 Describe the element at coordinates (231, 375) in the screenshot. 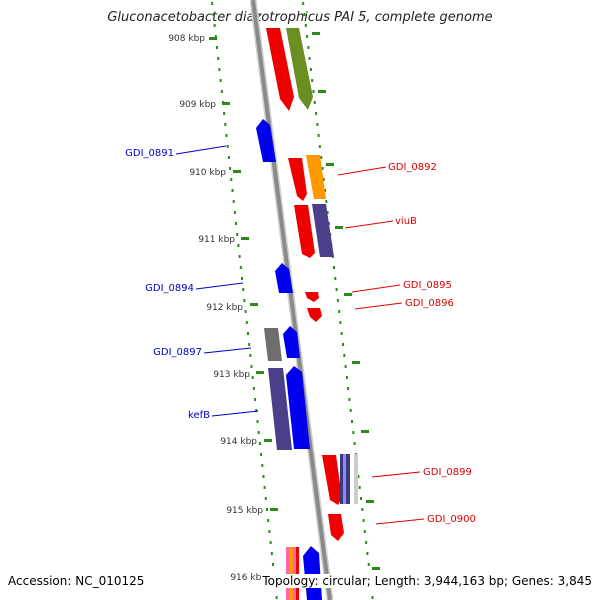

I see `kbp-label: 913 kbp` at that location.